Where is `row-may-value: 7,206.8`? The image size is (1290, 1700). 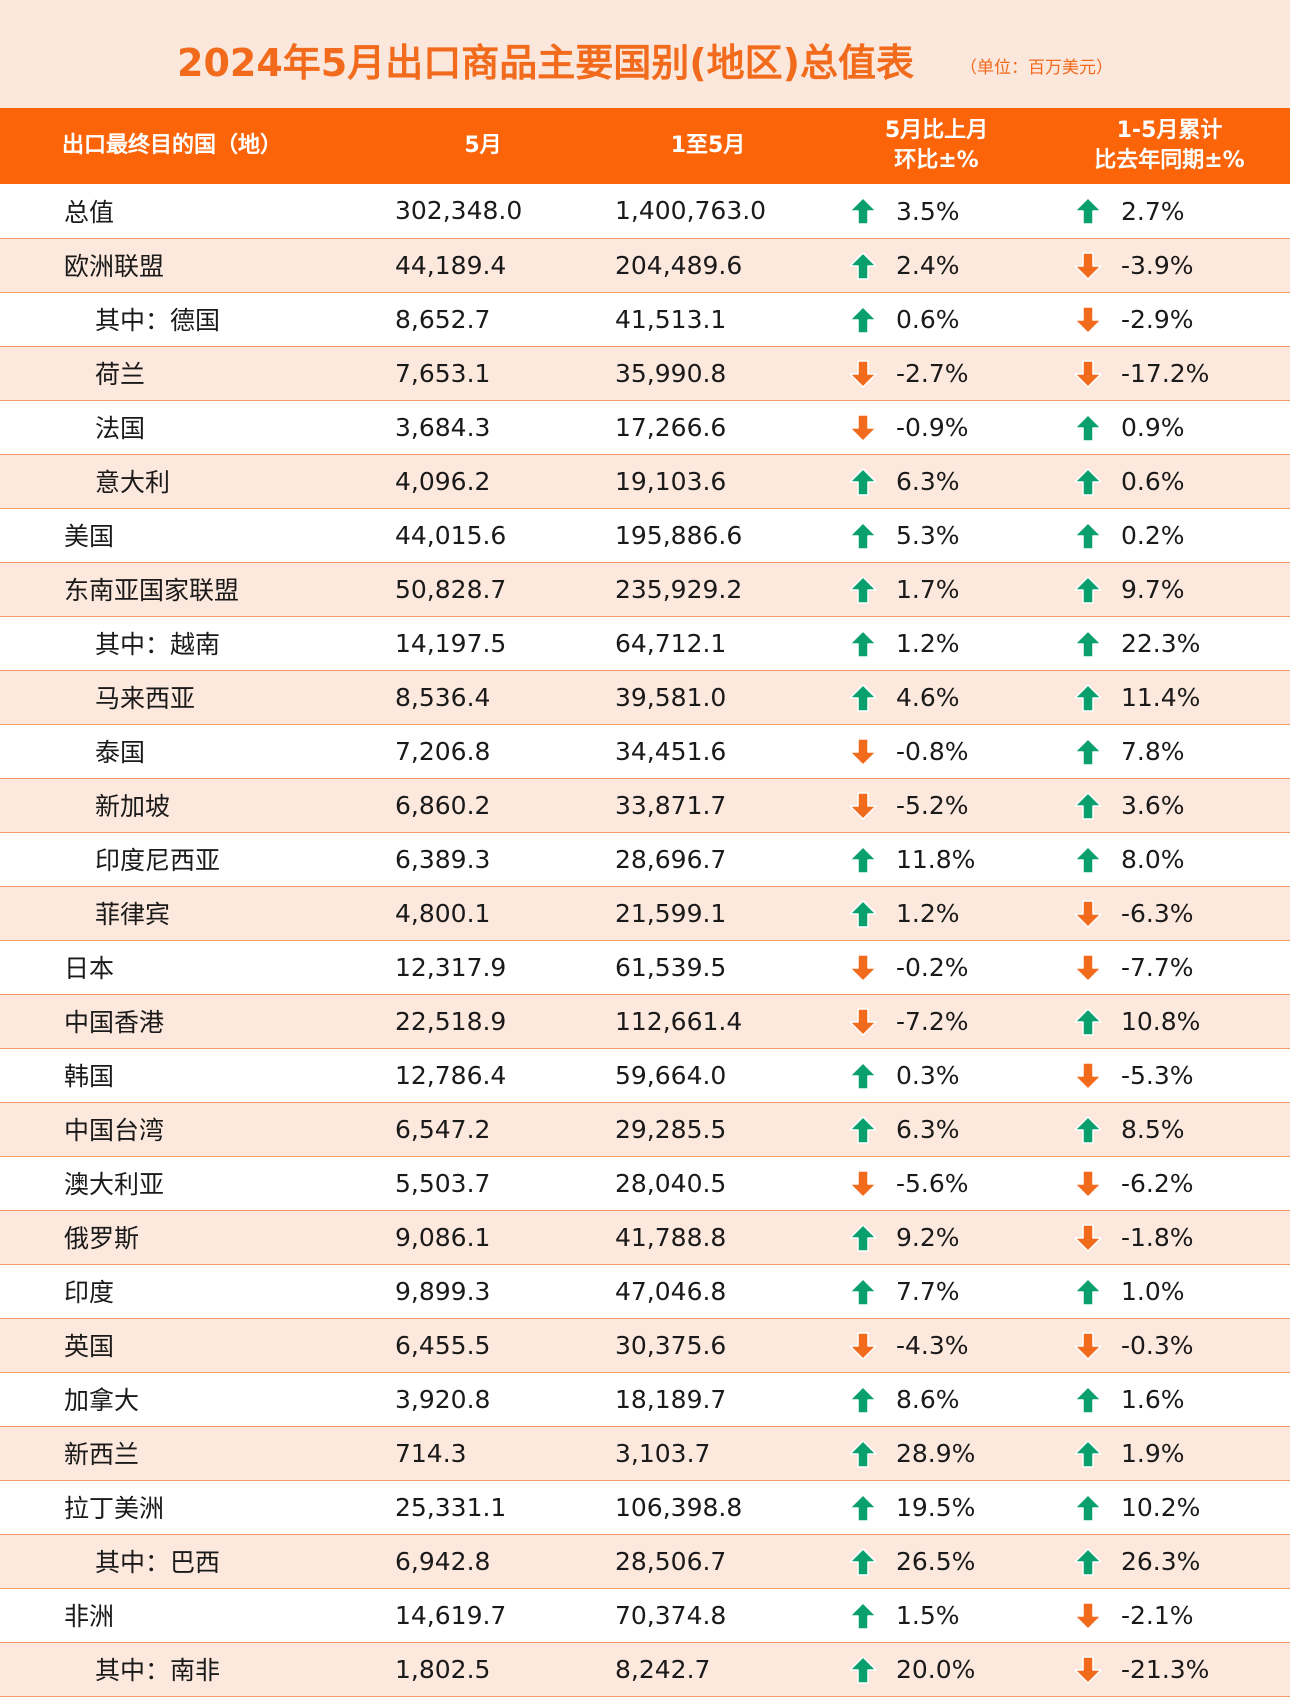 row-may-value: 7,206.8 is located at coordinates (443, 751).